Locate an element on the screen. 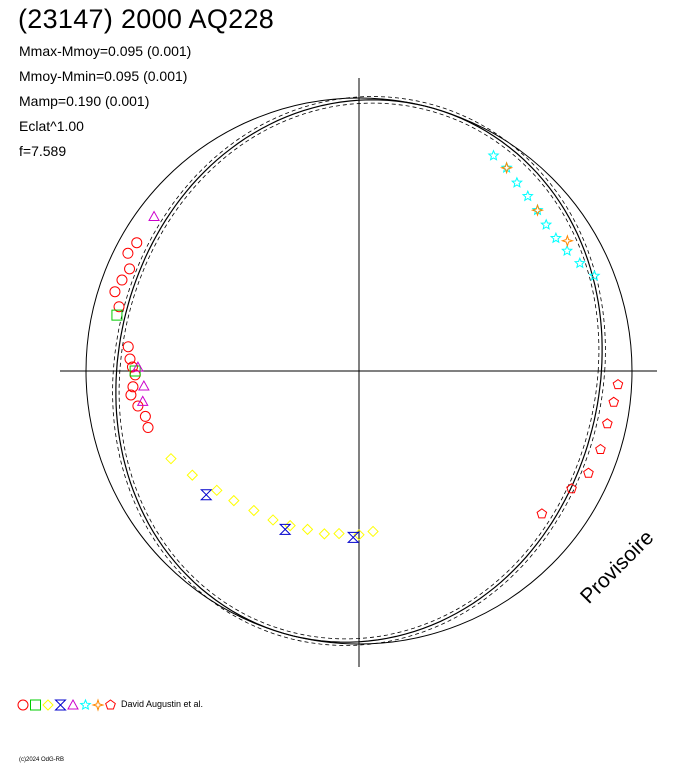 This screenshot has width=688, height=768. chart-title: (23147) 2000 AQ228 is located at coordinates (146, 19).